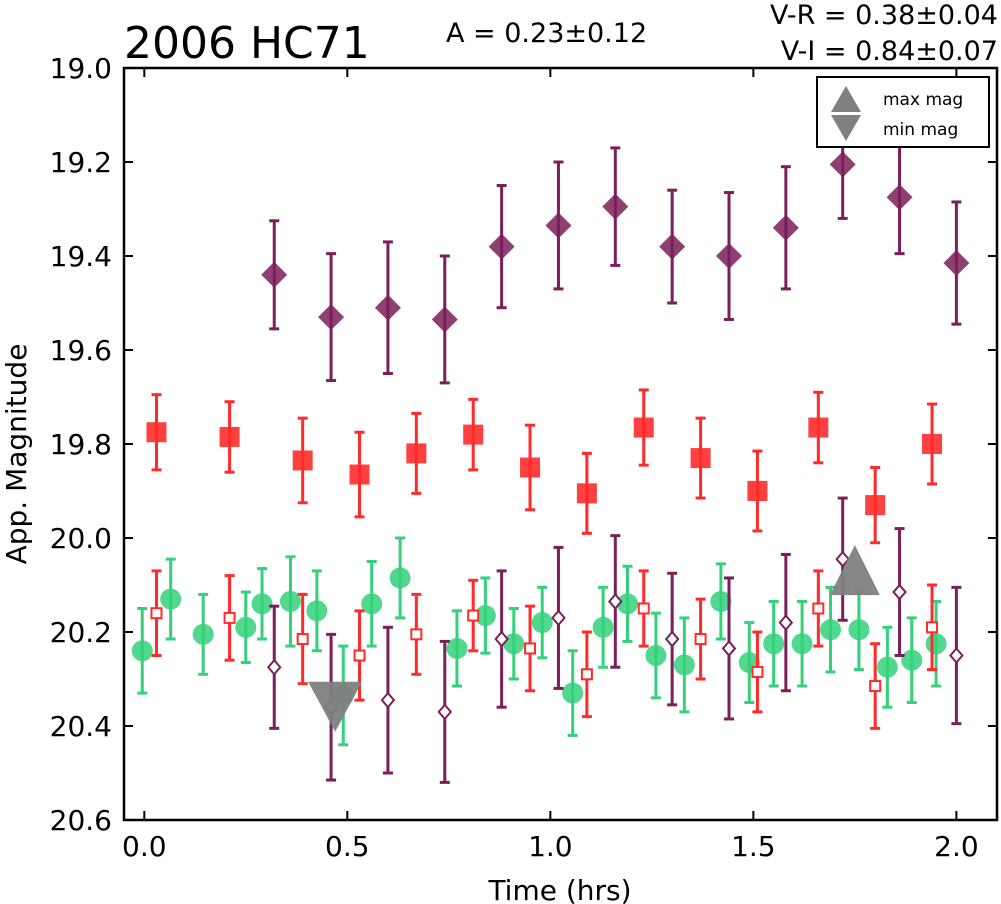 The image size is (1001, 904). I want to click on amplitude-annotation: A = 0.23±0.12, so click(546, 33).